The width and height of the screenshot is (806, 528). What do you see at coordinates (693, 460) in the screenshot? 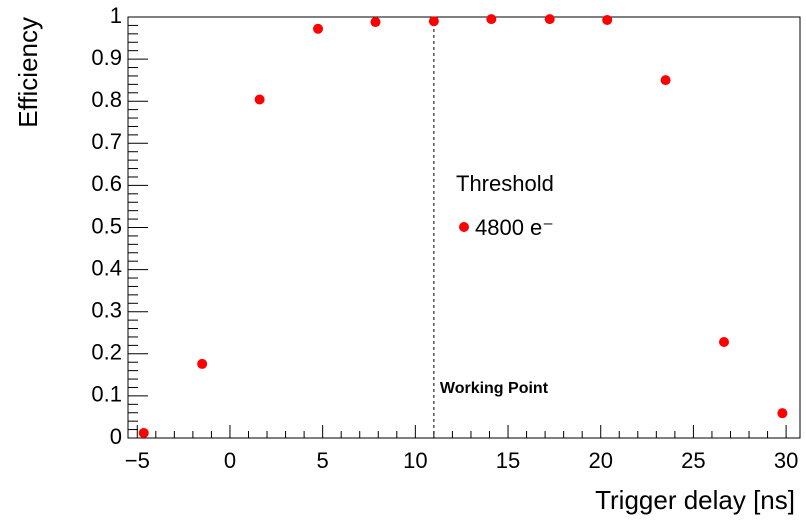
I see `x-tick-label: 25` at bounding box center [693, 460].